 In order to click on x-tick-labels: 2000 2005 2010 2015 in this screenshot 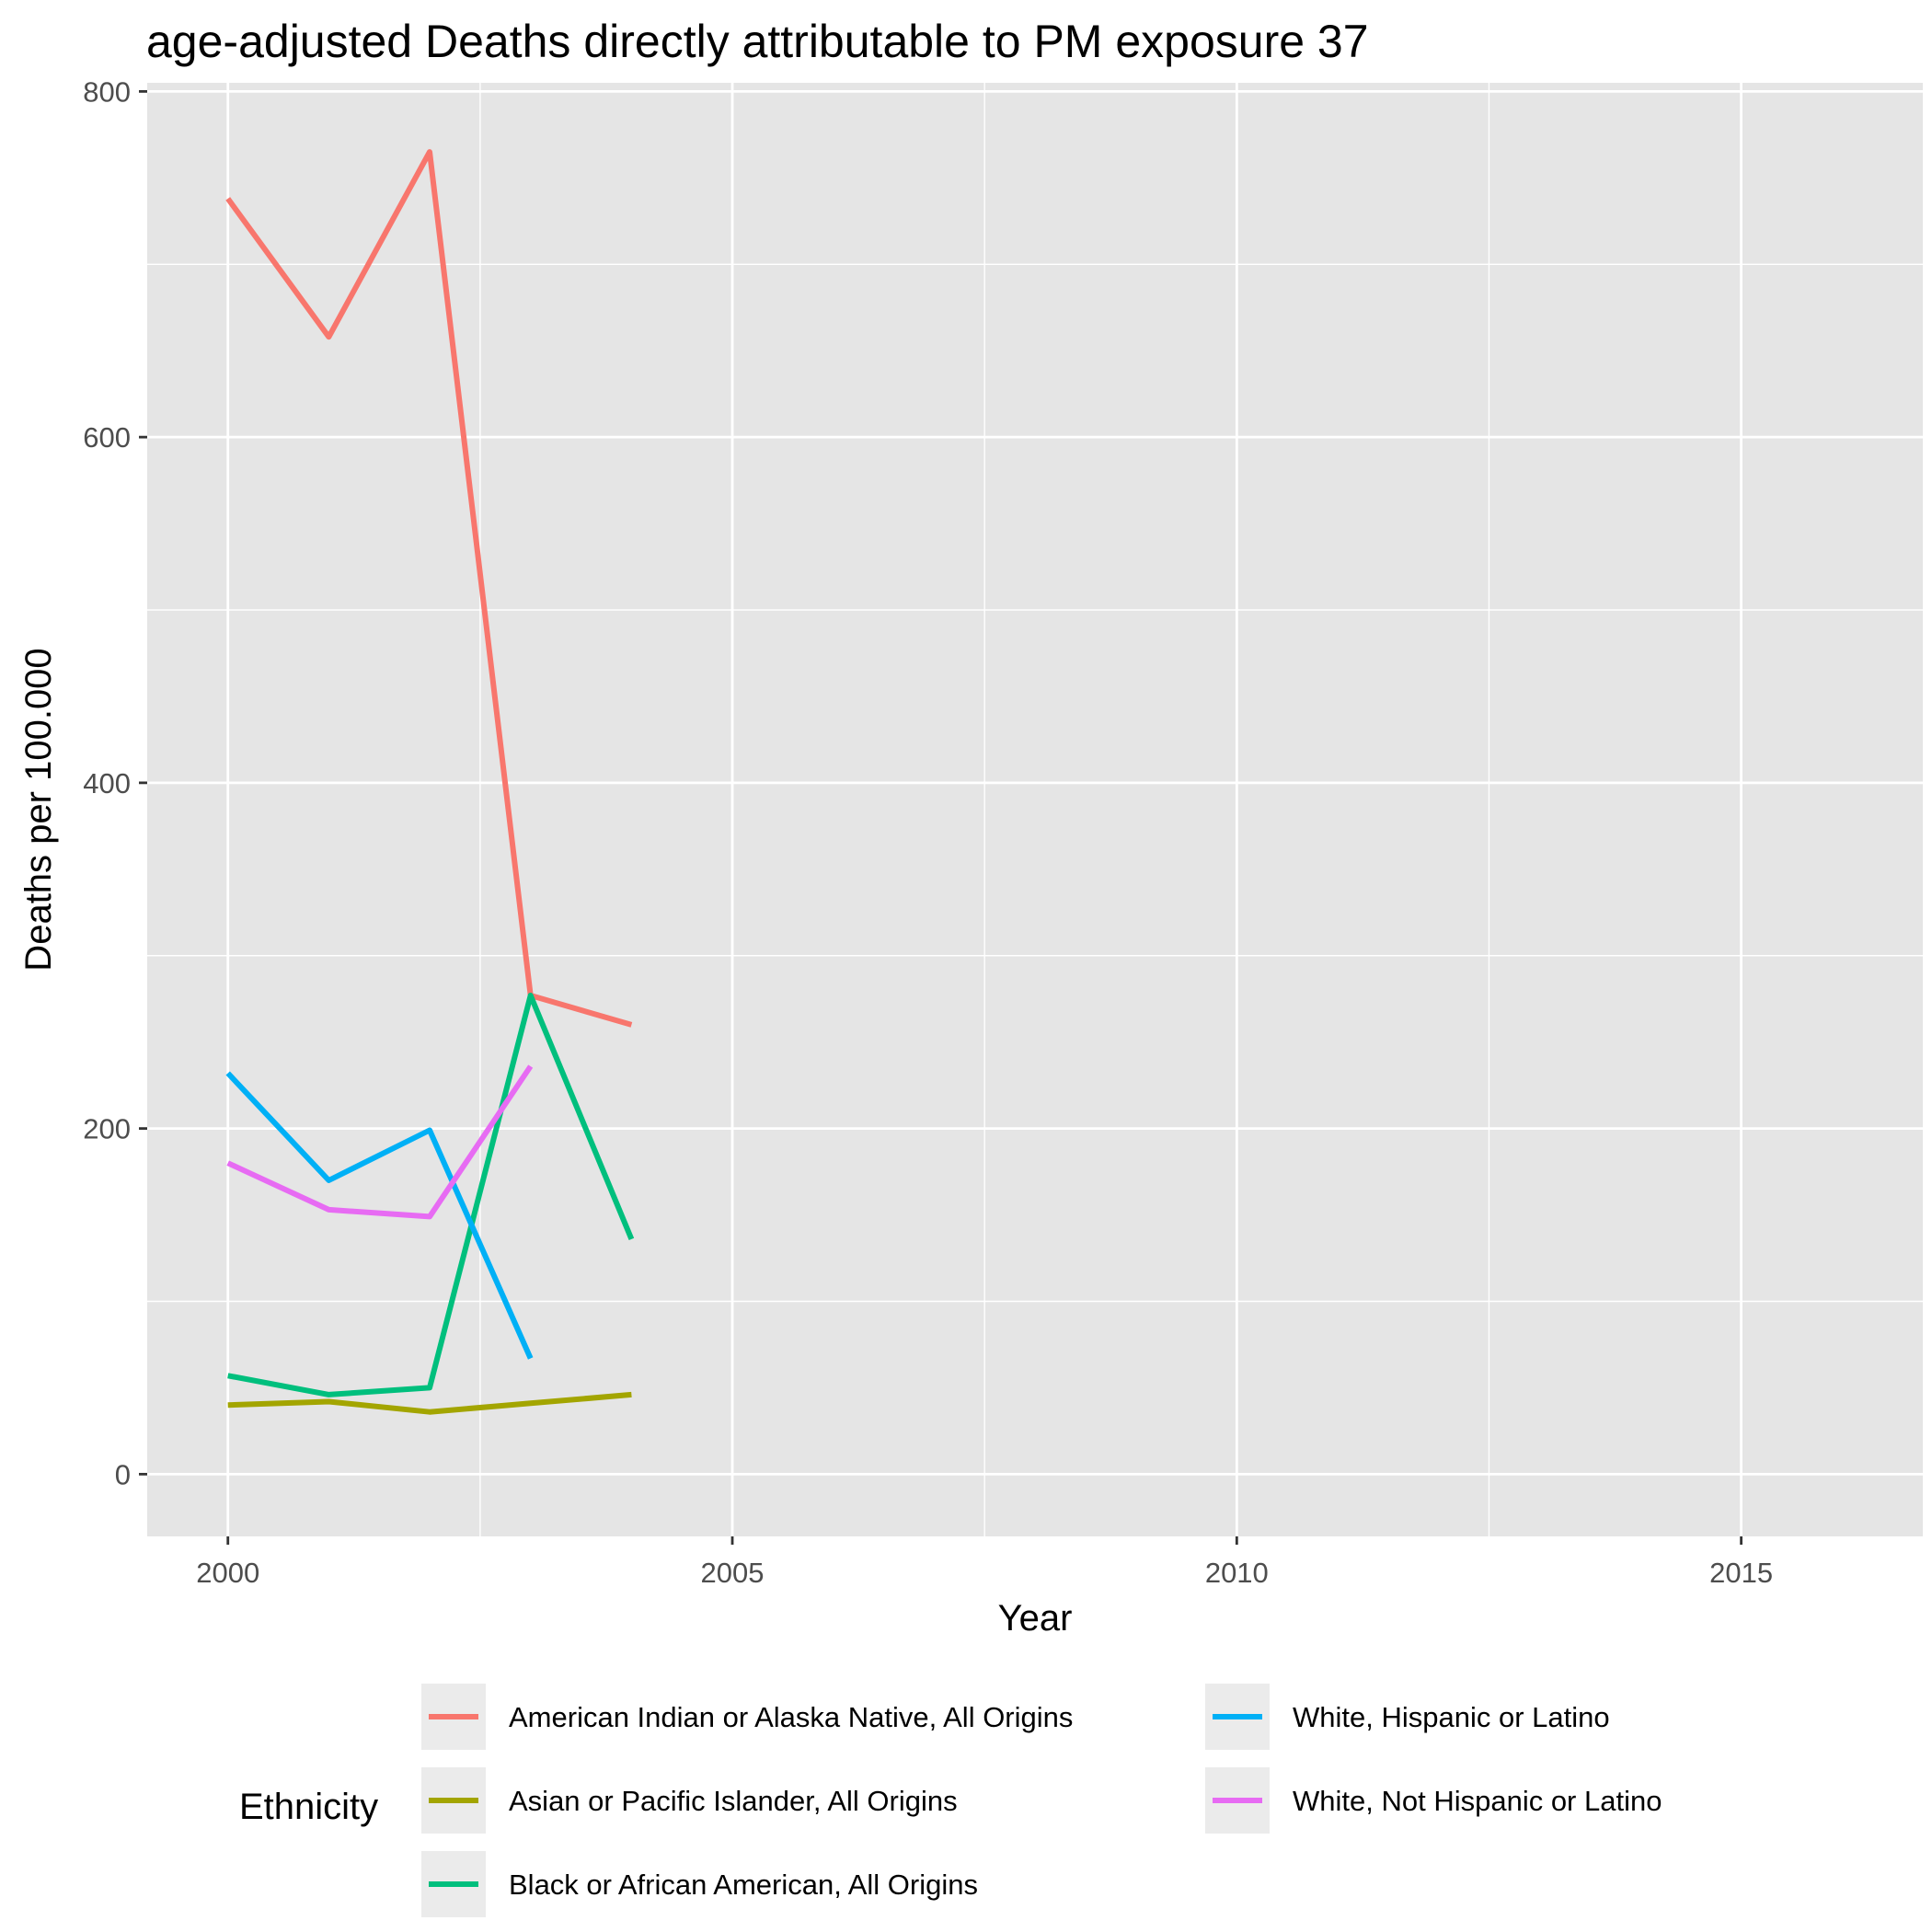, I will do `click(984, 1573)`.